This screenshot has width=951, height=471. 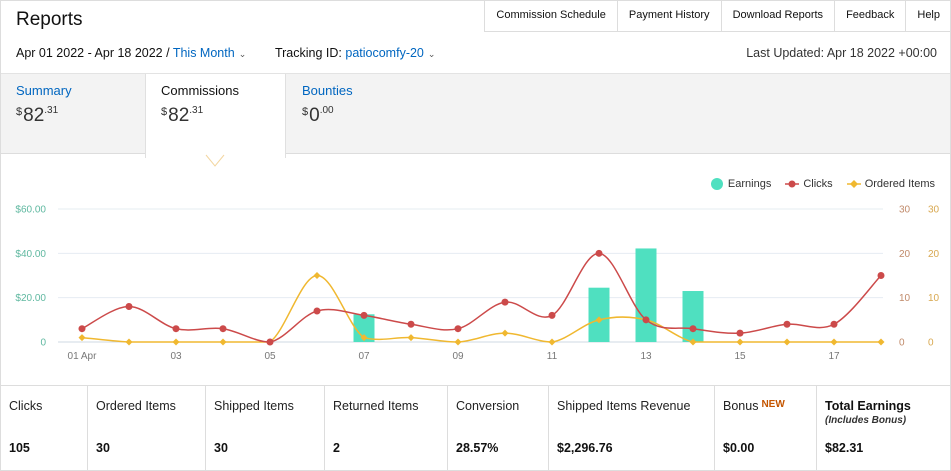 What do you see at coordinates (870, 16) in the screenshot?
I see `feedback-button: Feedback` at bounding box center [870, 16].